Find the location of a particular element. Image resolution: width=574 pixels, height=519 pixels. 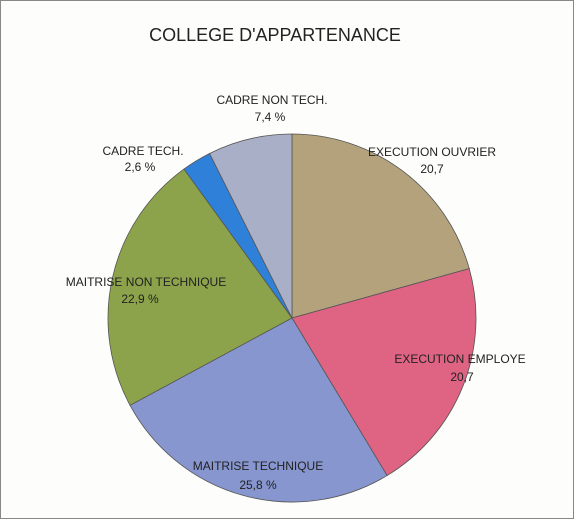

chart-title: COLLEGE D'APPARTENANCE is located at coordinates (275, 35).